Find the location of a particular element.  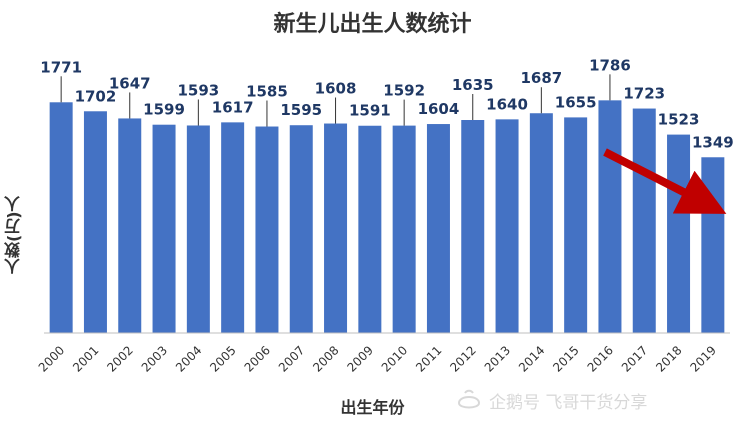

value-label-2014: 1687 is located at coordinates (541, 78).